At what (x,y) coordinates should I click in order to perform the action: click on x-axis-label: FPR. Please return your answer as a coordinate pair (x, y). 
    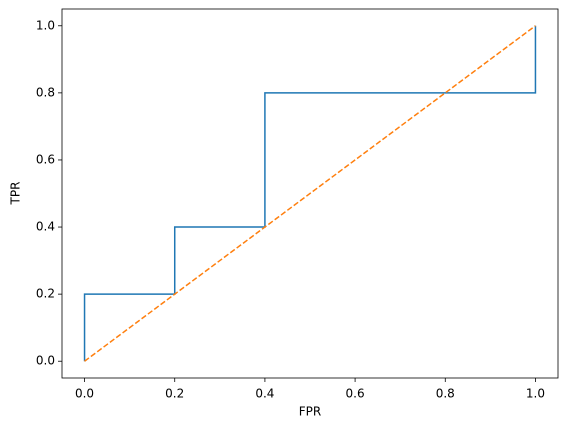
    Looking at the image, I should click on (310, 412).